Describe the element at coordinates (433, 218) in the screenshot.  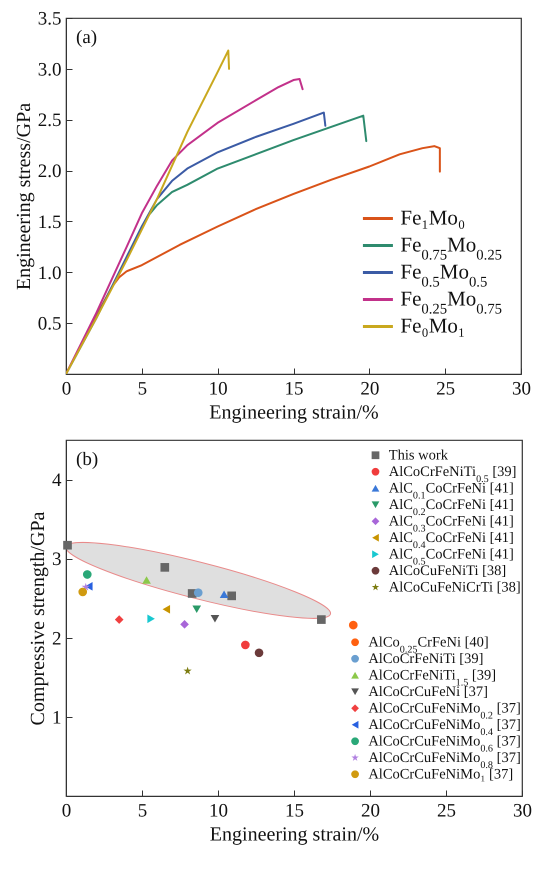
I see `legend-label: Fe₁Mo₀` at that location.